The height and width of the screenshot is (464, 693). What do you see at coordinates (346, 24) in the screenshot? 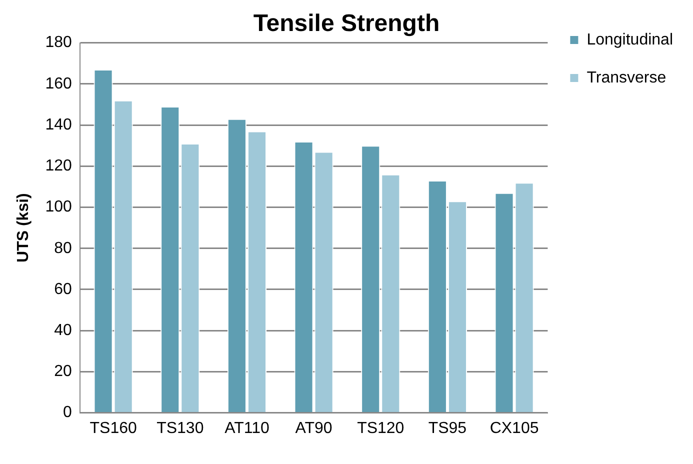
I see `chart-title: Tensile Strength` at bounding box center [346, 24].